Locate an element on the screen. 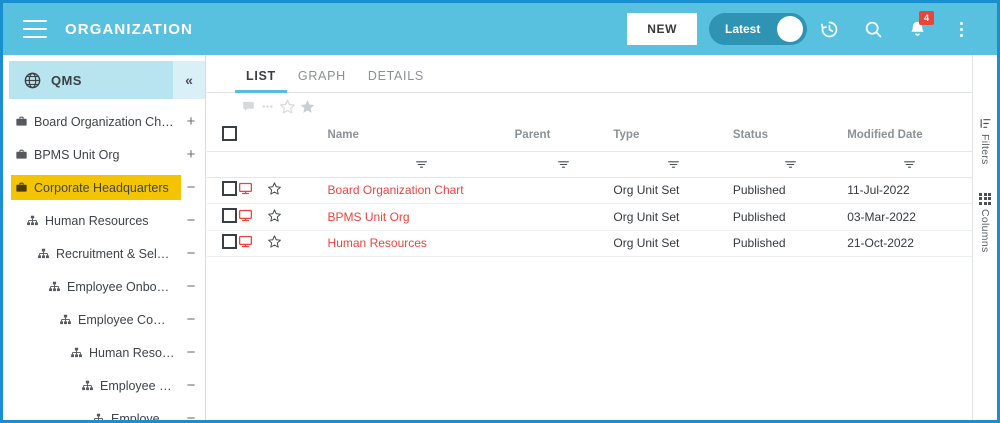  right-rail: Filters Columns is located at coordinates (984, 237).